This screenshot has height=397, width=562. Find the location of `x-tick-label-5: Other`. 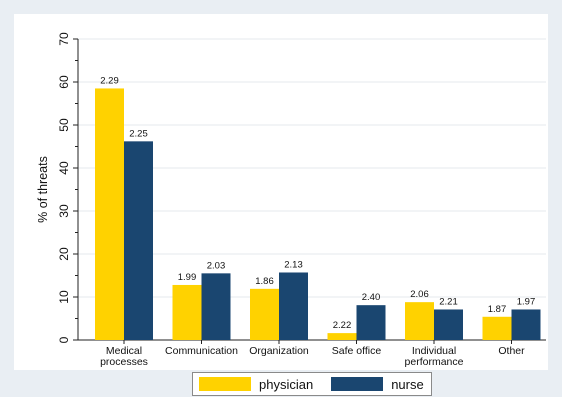

x-tick-label-5: Other is located at coordinates (511, 351).